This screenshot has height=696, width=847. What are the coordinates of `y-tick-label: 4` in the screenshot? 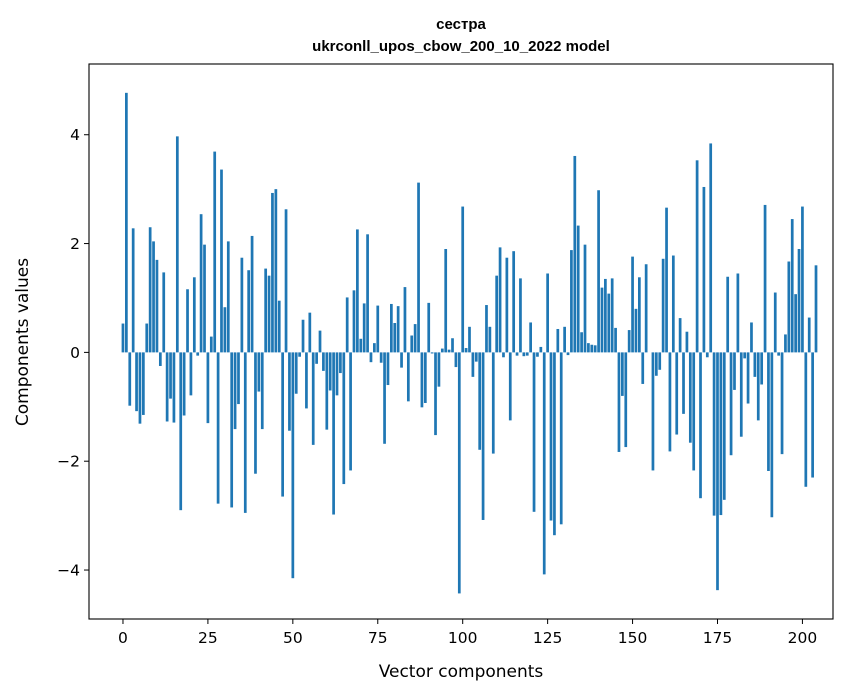 It's located at (75, 135).